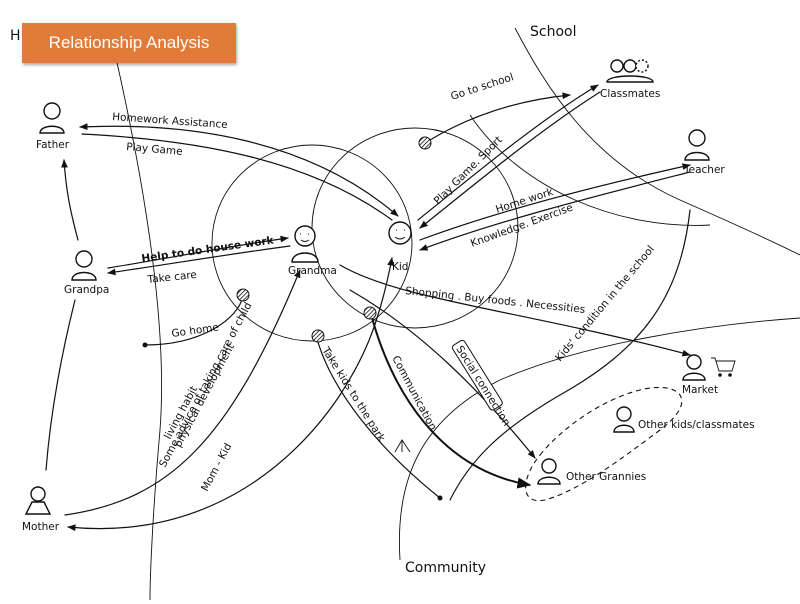 Image resolution: width=800 pixels, height=604 pixels. I want to click on title-banner: Relationship Analysis, so click(129, 43).